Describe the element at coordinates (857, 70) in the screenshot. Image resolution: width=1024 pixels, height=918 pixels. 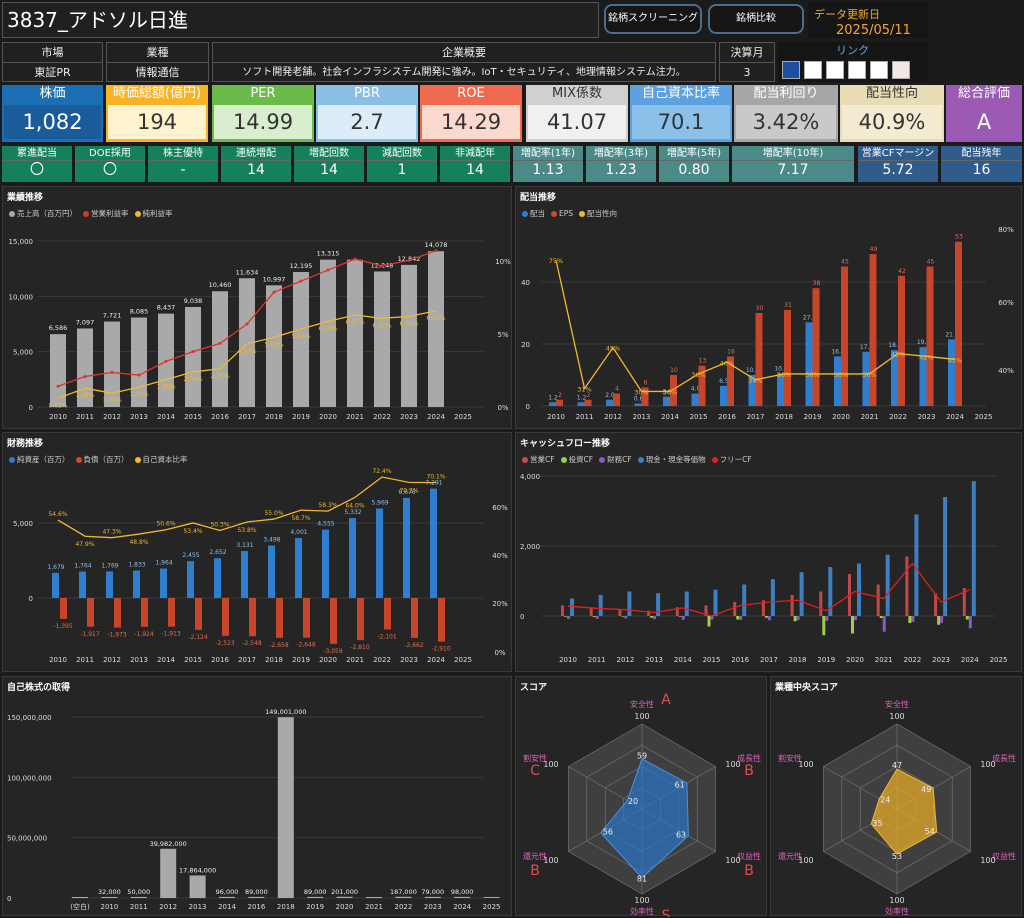
I see `chart-link-icon` at that location.